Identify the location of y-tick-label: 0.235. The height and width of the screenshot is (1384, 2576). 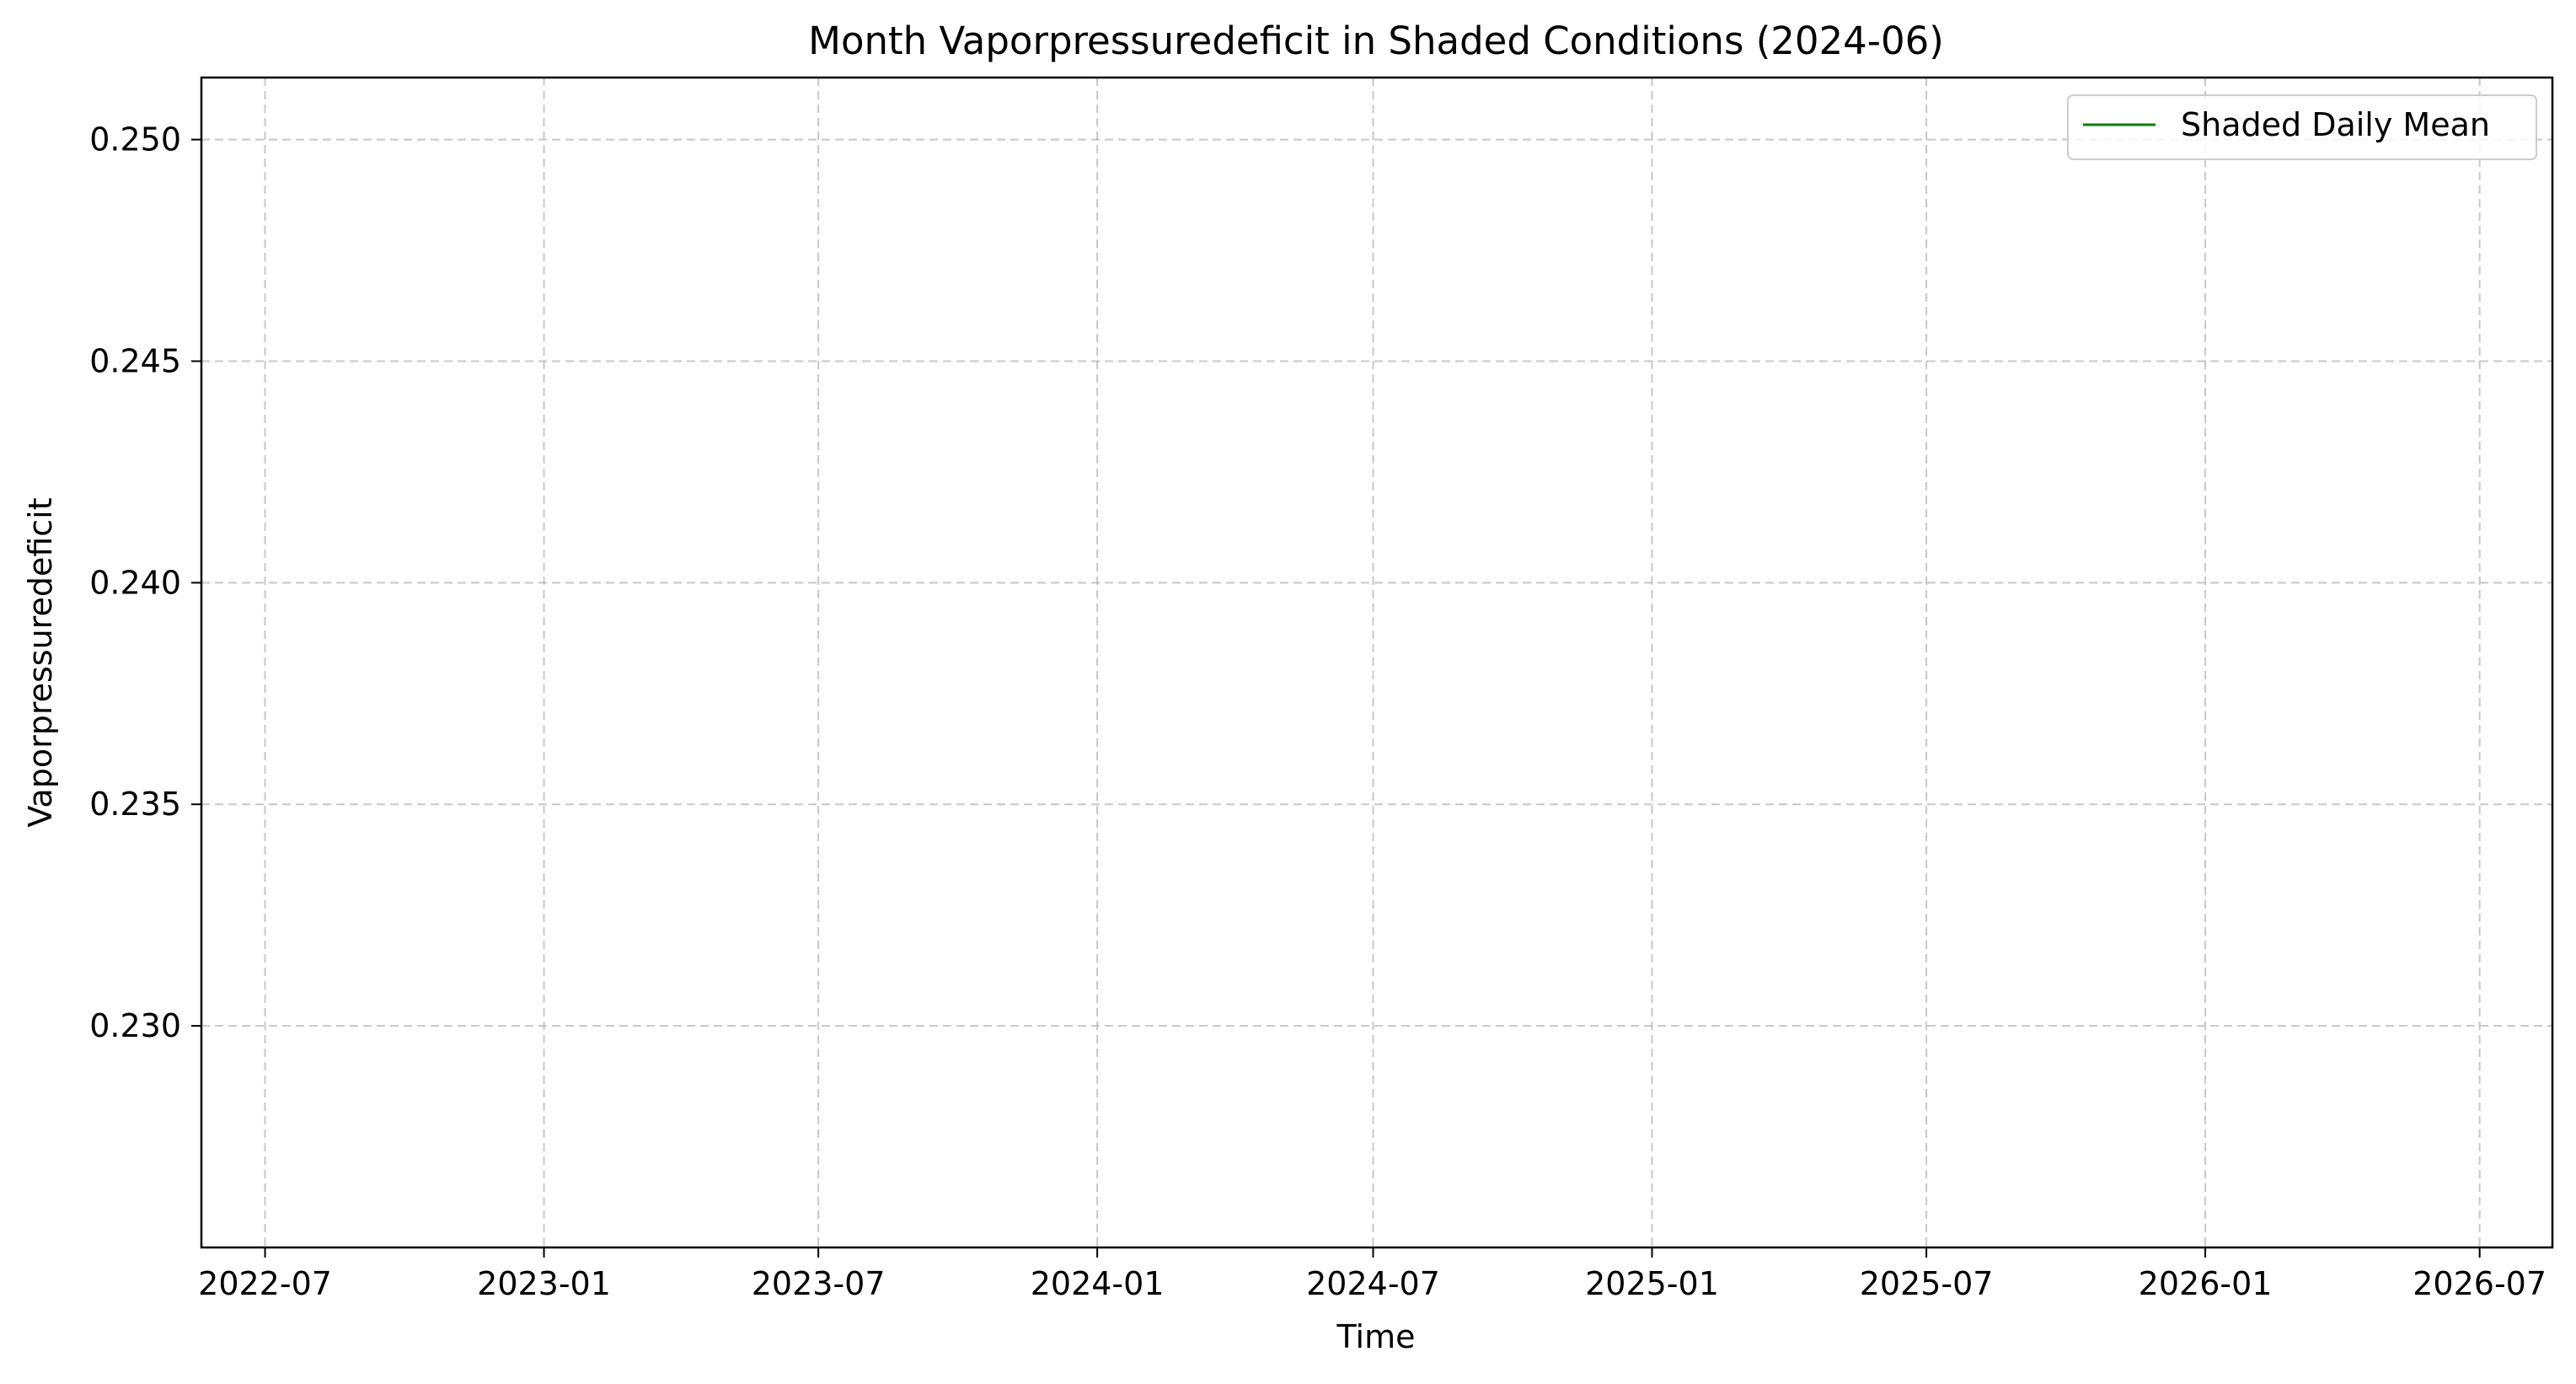
(135, 804).